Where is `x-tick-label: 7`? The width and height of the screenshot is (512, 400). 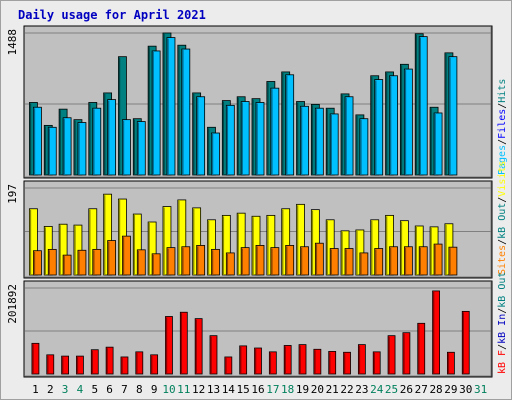
x-tick-label: 7 is located at coordinates (124, 389).